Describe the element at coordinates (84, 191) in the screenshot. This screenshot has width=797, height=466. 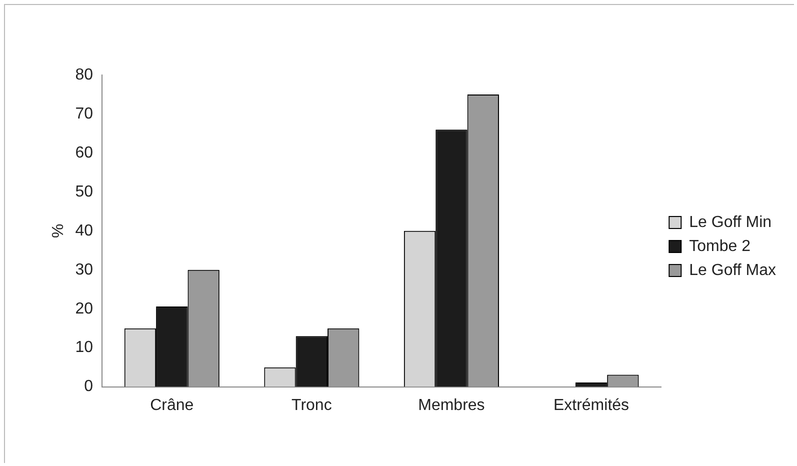
I see `y-tick-label: 50` at that location.